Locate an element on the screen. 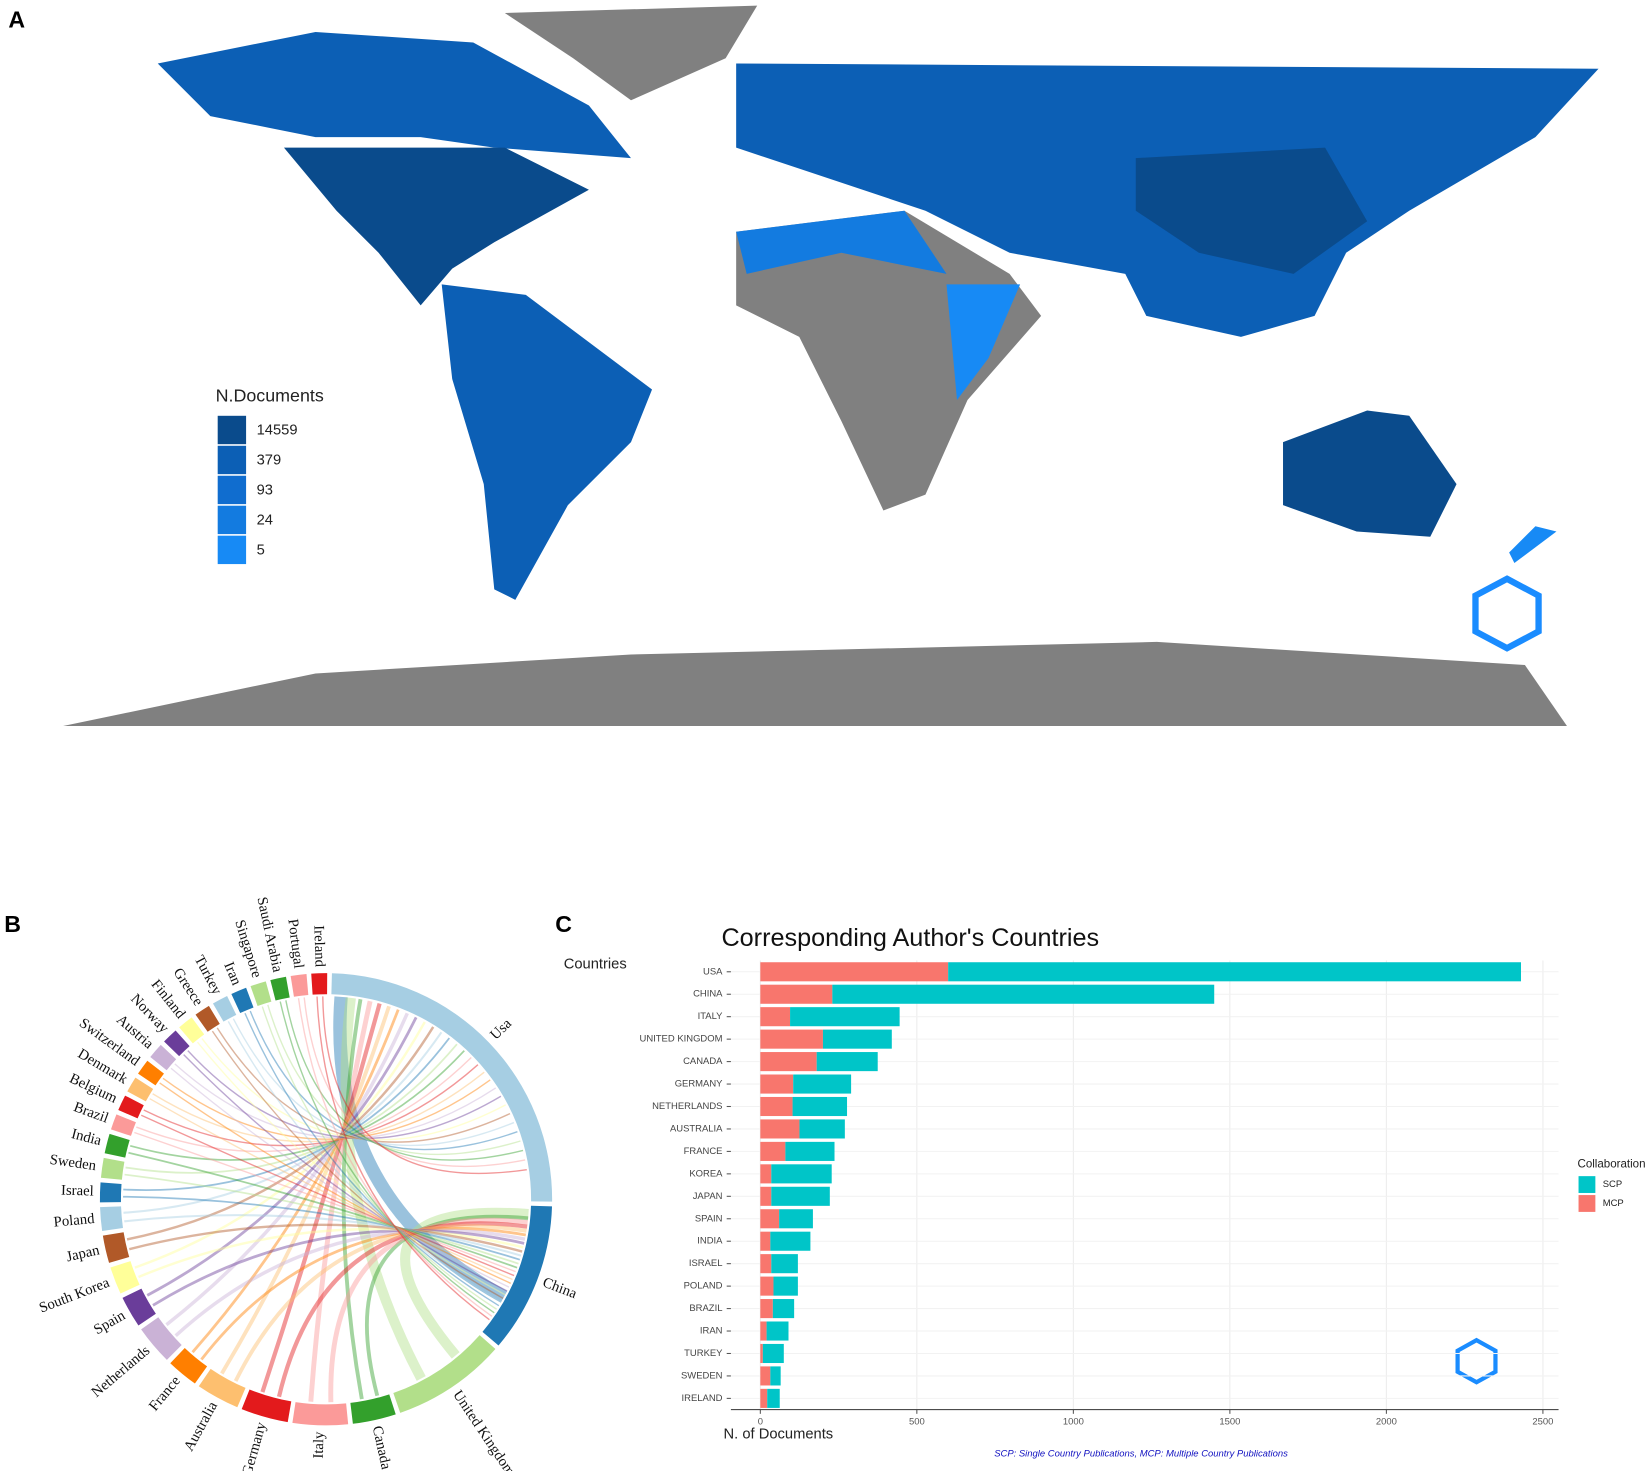 The height and width of the screenshot is (1471, 1649). africa-north is located at coordinates (841, 242).